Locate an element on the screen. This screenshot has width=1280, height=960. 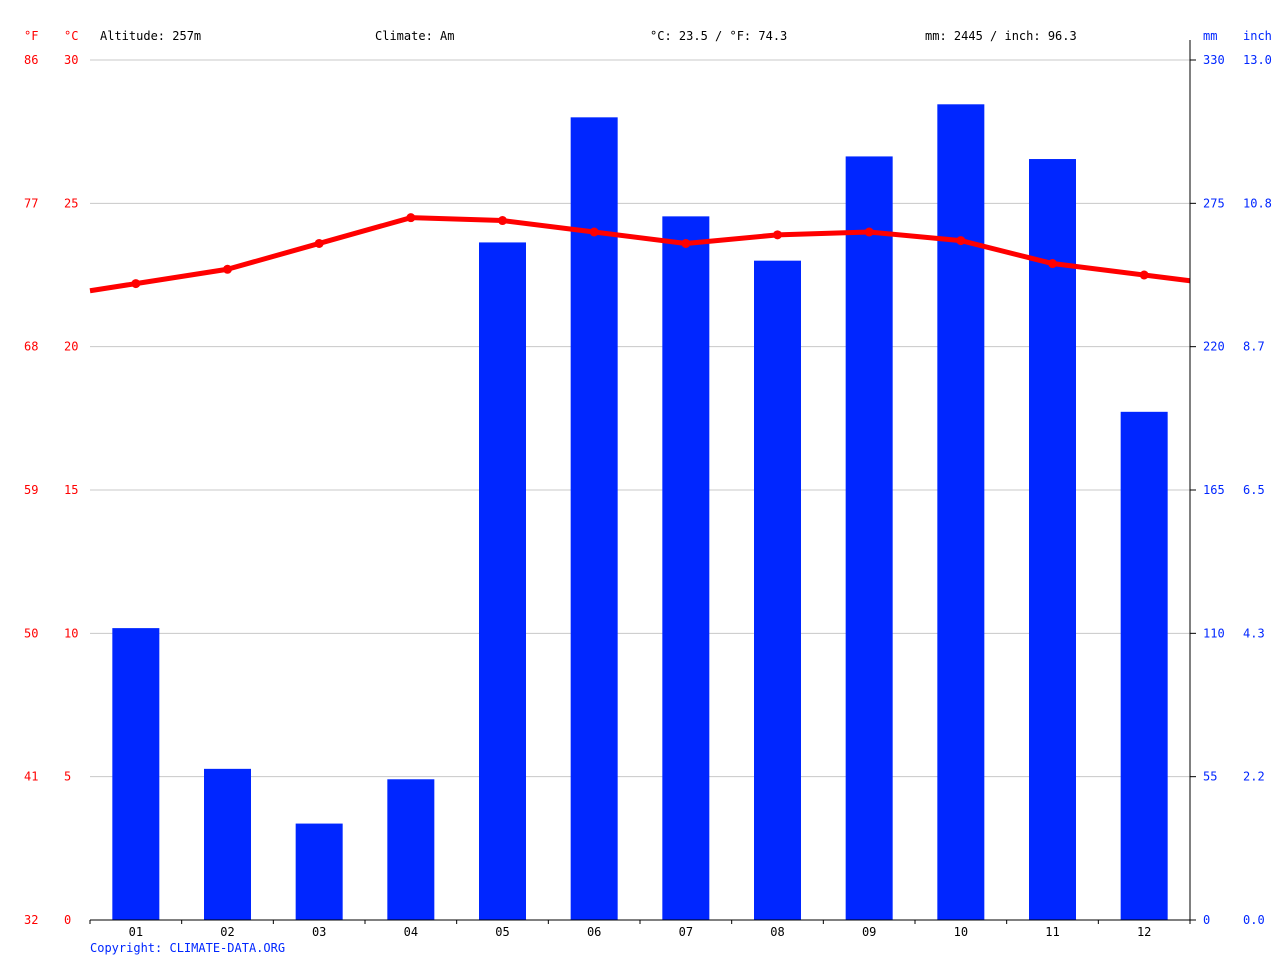
month-label: 12 is located at coordinates (1144, 932).